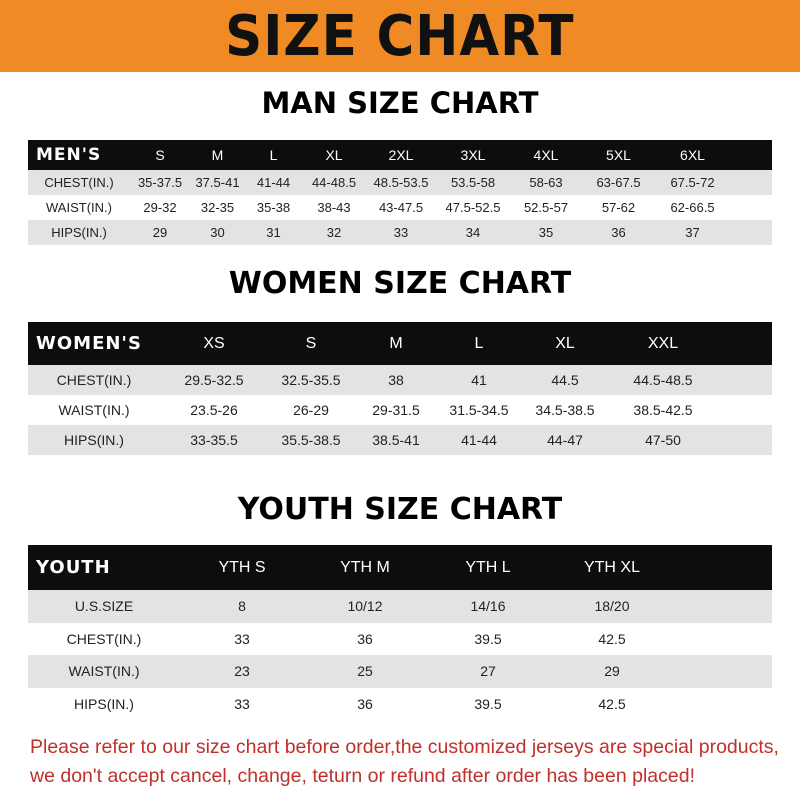 The image size is (800, 800). I want to click on youth-header-row: YOUTH YTH S YTH M YTH L YTH XL, so click(400, 567).